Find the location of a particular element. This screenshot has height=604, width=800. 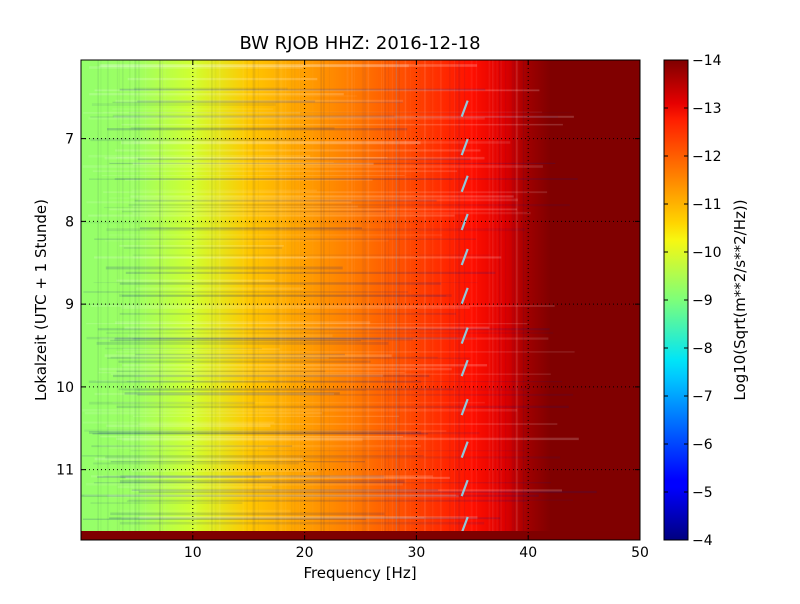

chart-title: BW RJOB HHZ: 2016-12-18 is located at coordinates (359, 43).